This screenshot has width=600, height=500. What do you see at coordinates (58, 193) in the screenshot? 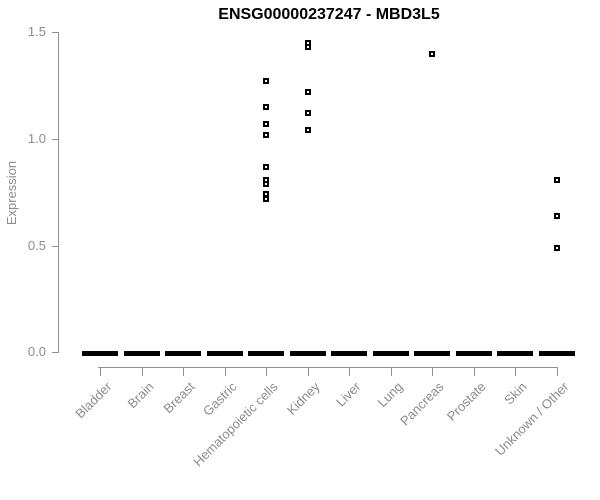
I see `y-axis-line` at bounding box center [58, 193].